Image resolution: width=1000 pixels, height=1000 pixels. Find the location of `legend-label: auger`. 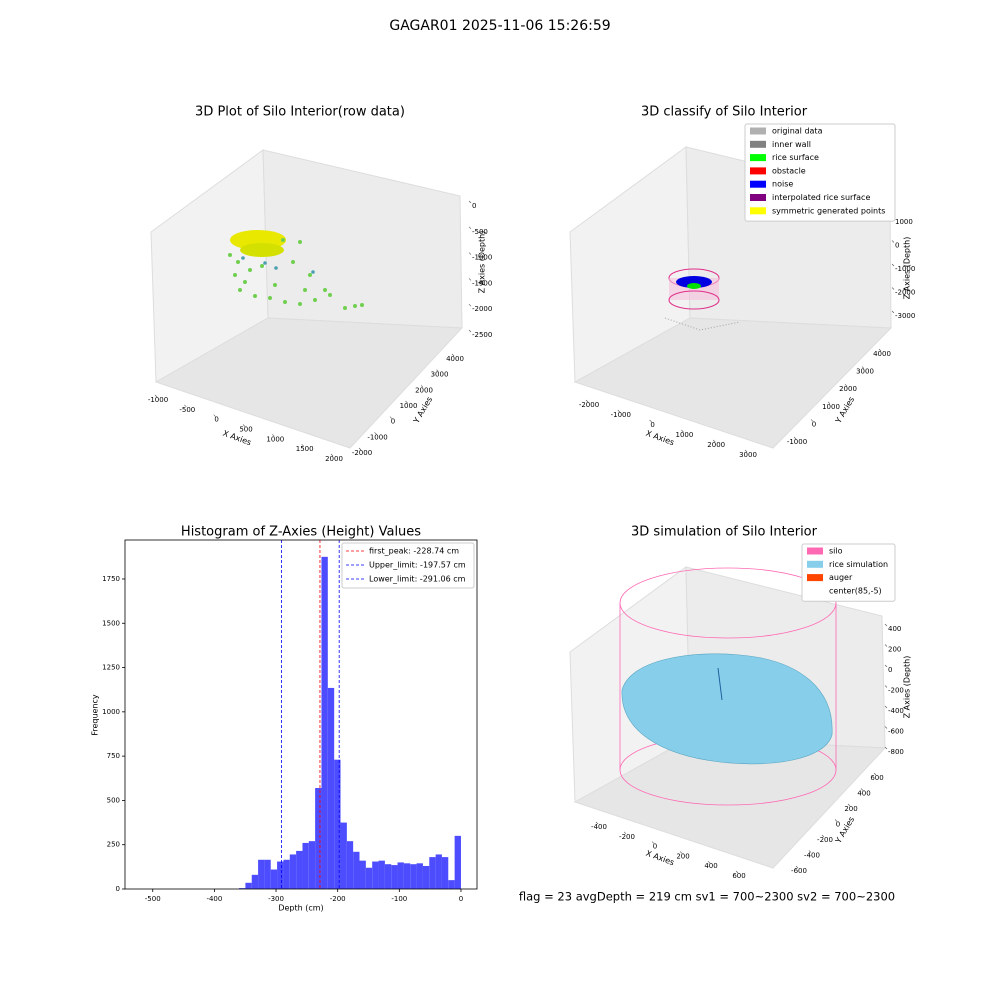

legend-label: auger is located at coordinates (841, 577).